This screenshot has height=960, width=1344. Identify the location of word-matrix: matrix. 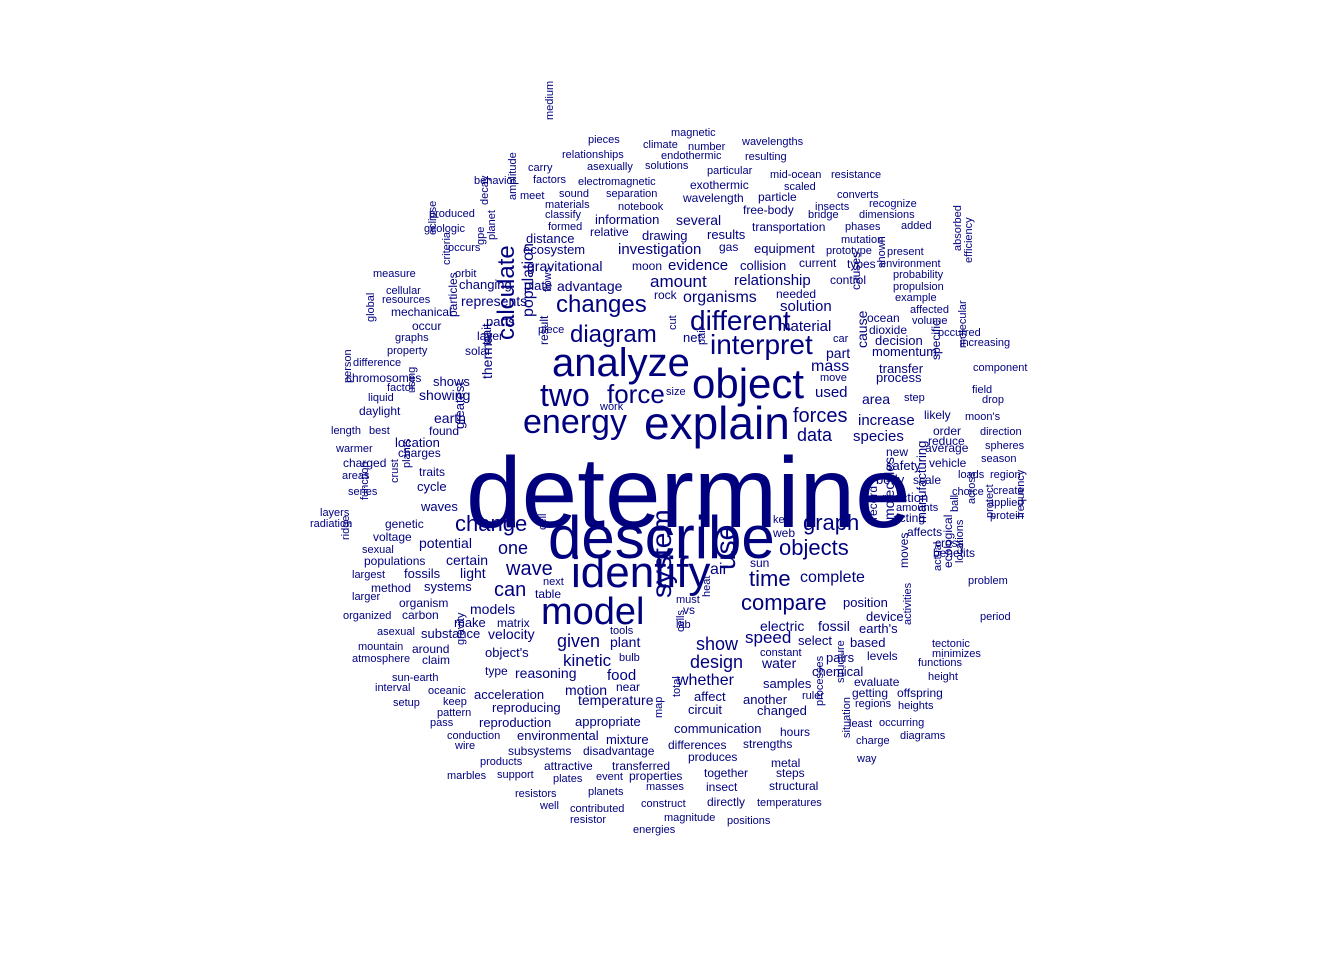
(513, 623).